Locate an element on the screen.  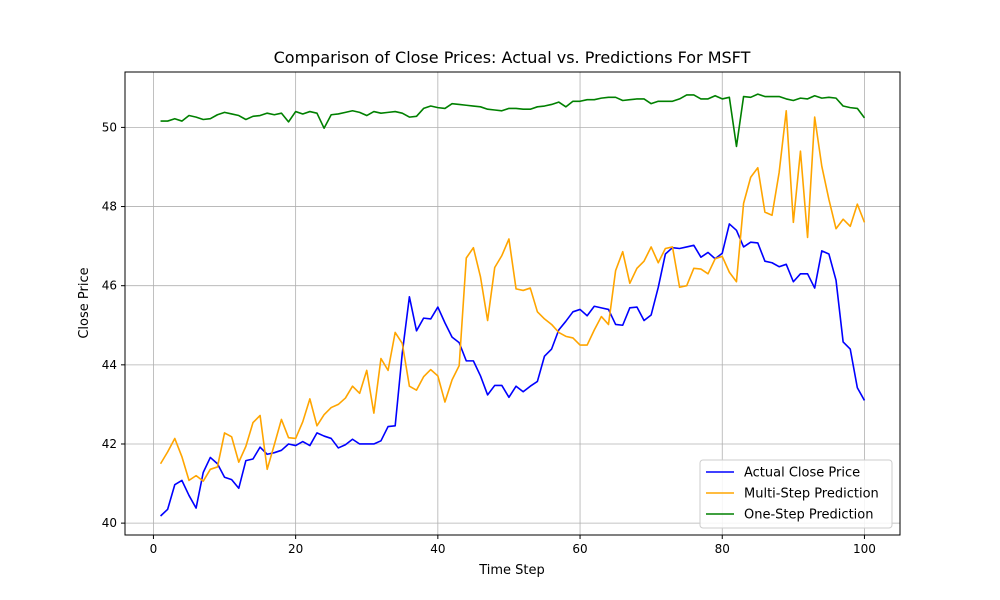
legend-label: Multi-Step Prediction is located at coordinates (811, 494).